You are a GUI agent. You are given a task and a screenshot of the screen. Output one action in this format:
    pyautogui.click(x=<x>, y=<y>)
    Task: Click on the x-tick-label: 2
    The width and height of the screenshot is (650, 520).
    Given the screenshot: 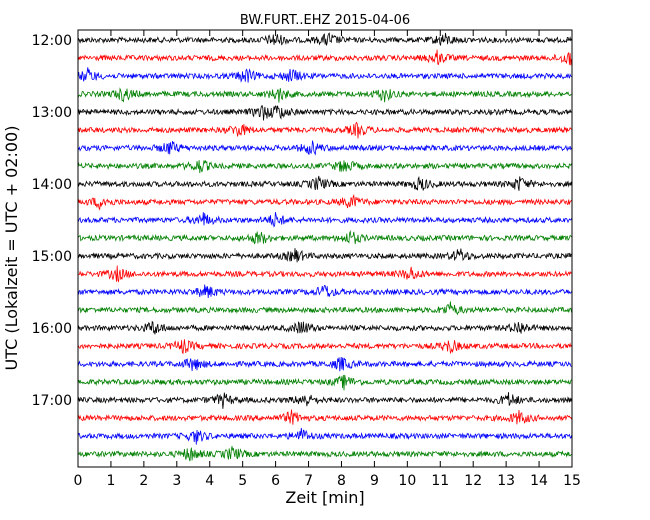 What is the action you would take?
    pyautogui.click(x=143, y=481)
    